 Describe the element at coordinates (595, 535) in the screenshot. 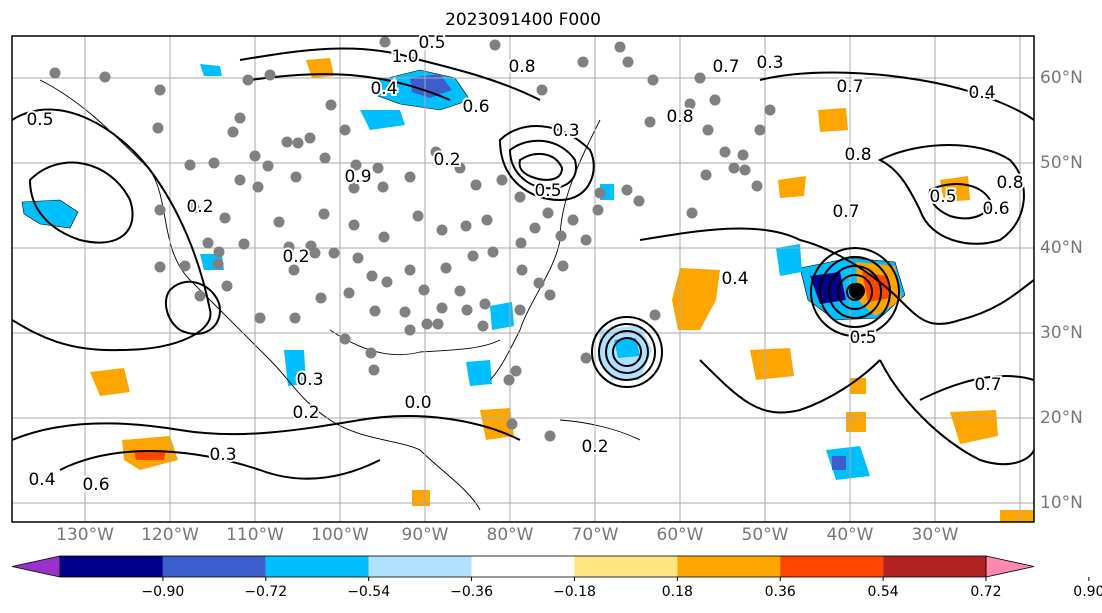

I see `longitude-label: 70°W` at that location.